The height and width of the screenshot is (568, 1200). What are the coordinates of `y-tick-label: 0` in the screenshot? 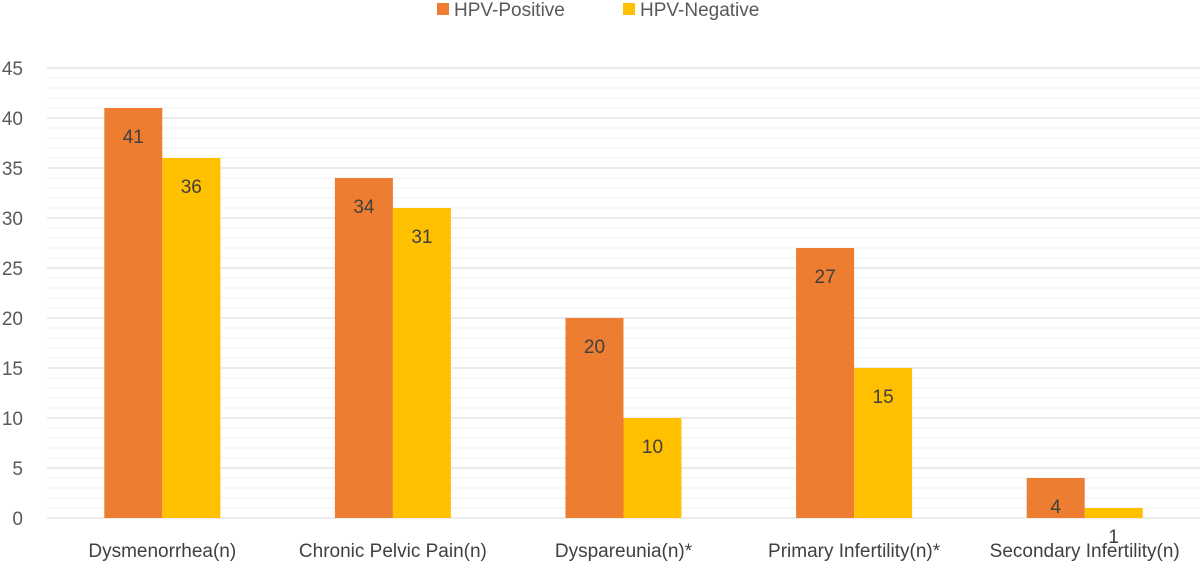 It's located at (17, 519).